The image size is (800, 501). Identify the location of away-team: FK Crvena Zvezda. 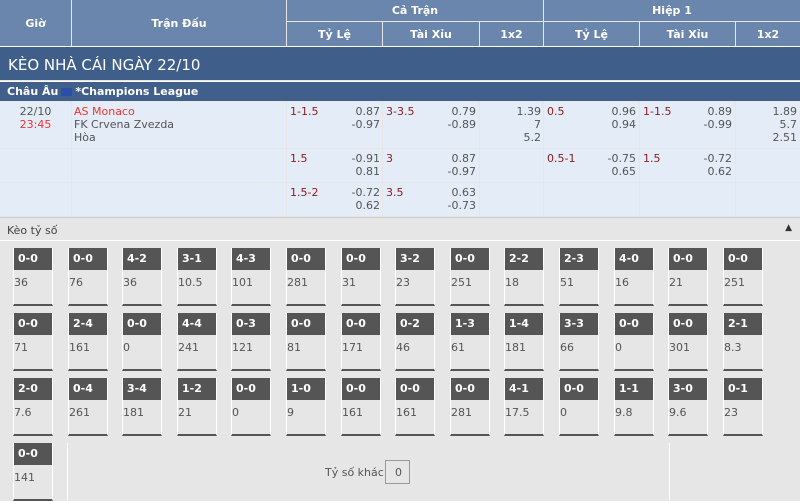
(124, 124).